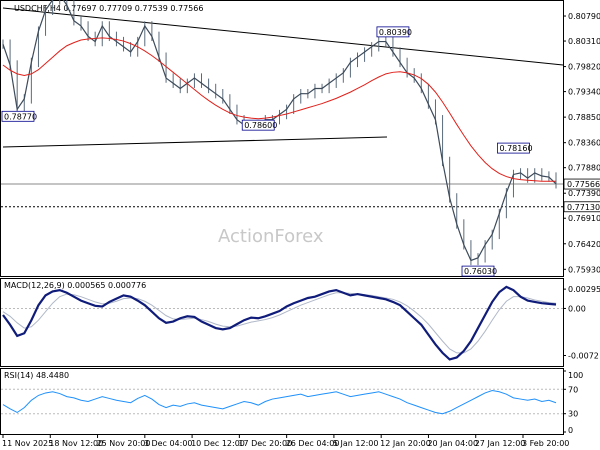 The width and height of the screenshot is (600, 450). I want to click on rsi-line, so click(279, 402).